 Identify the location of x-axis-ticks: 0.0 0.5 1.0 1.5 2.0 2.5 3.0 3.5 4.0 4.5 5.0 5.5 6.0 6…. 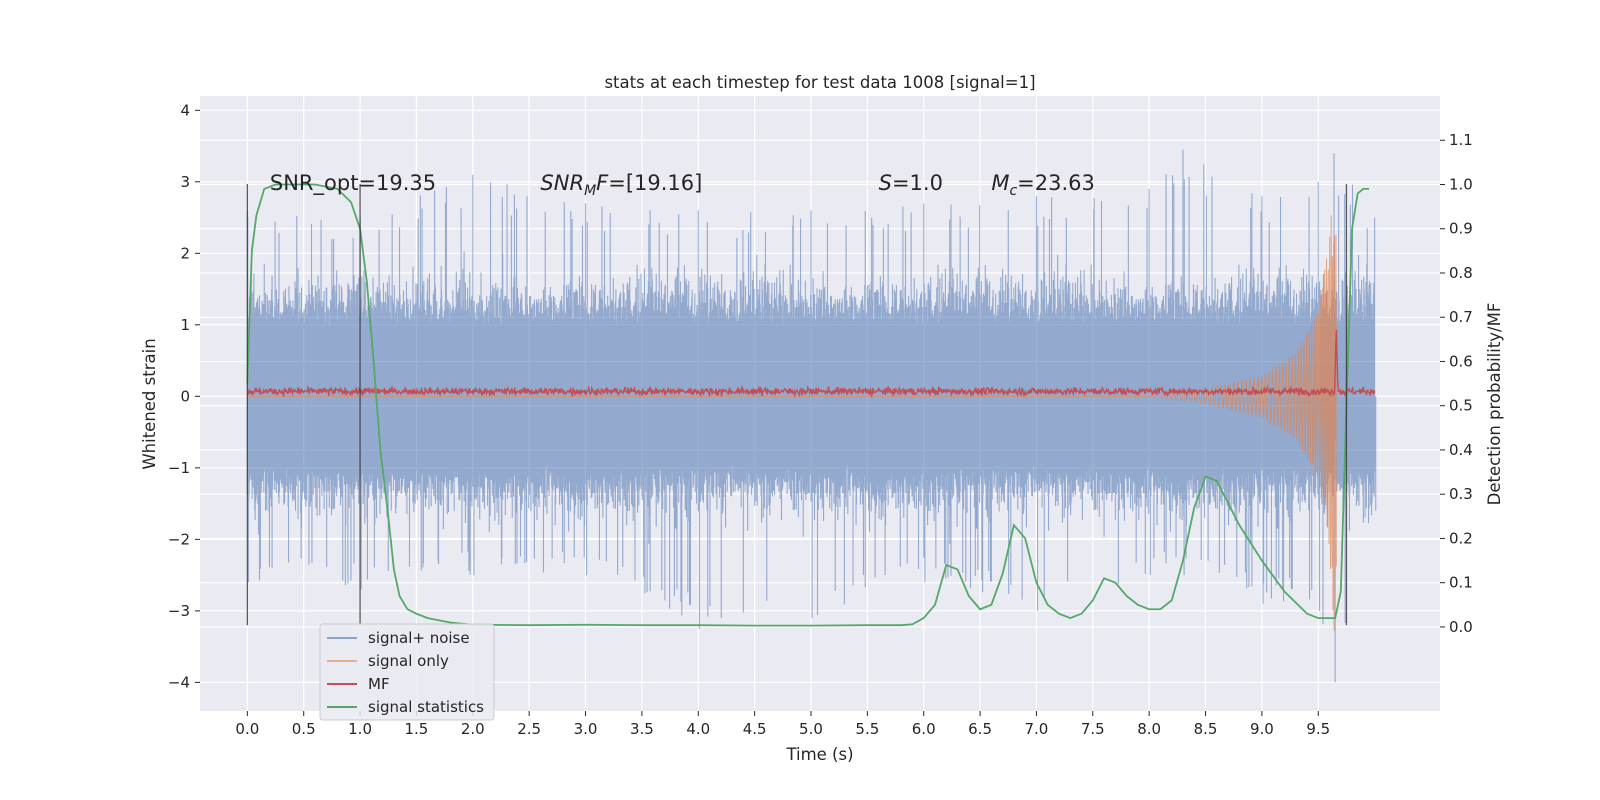
(782, 724).